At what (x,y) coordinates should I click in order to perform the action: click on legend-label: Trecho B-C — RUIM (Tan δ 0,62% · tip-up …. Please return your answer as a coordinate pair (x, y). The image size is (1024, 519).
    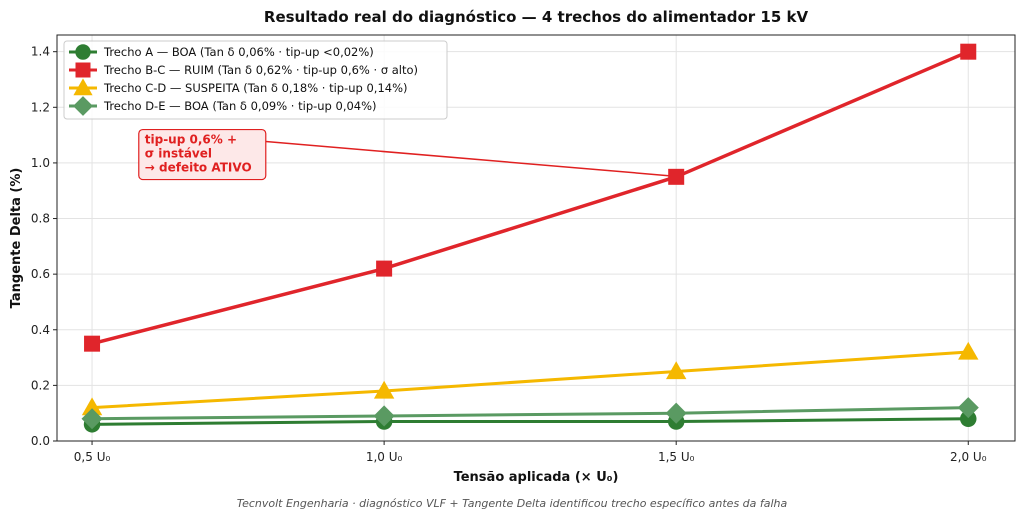
    Looking at the image, I should click on (260, 70).